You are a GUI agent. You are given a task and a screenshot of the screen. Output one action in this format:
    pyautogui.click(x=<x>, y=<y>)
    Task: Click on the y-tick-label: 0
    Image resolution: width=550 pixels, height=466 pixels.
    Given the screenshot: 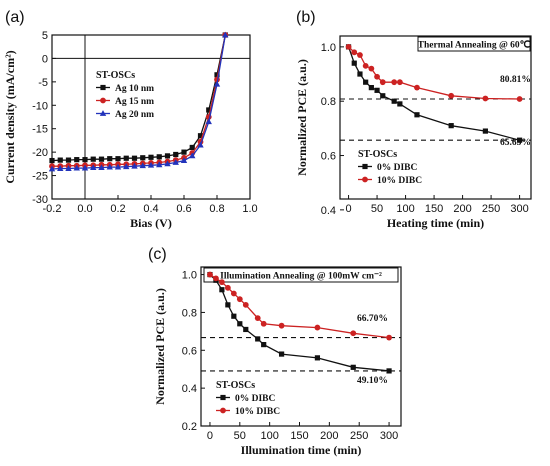 What is the action you would take?
    pyautogui.click(x=45, y=59)
    